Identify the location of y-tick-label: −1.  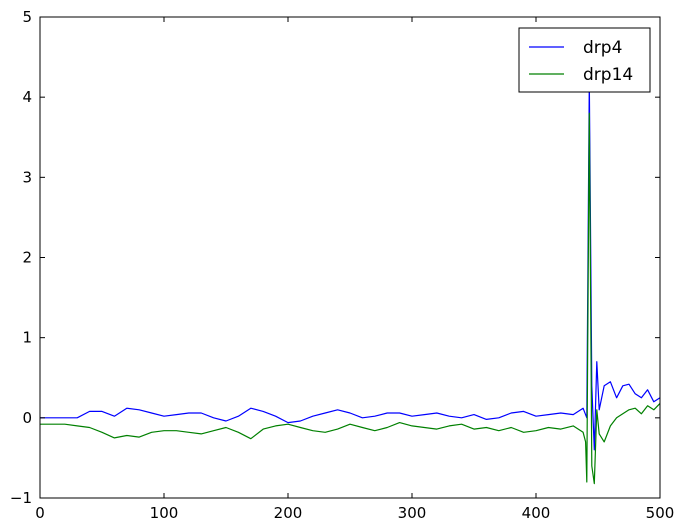
(21, 498).